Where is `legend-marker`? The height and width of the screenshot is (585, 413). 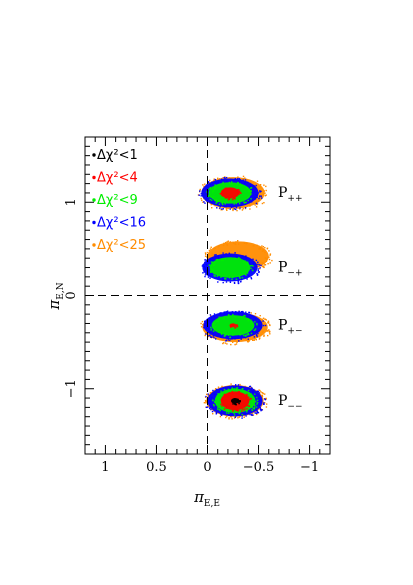 legend-marker is located at coordinates (94, 222).